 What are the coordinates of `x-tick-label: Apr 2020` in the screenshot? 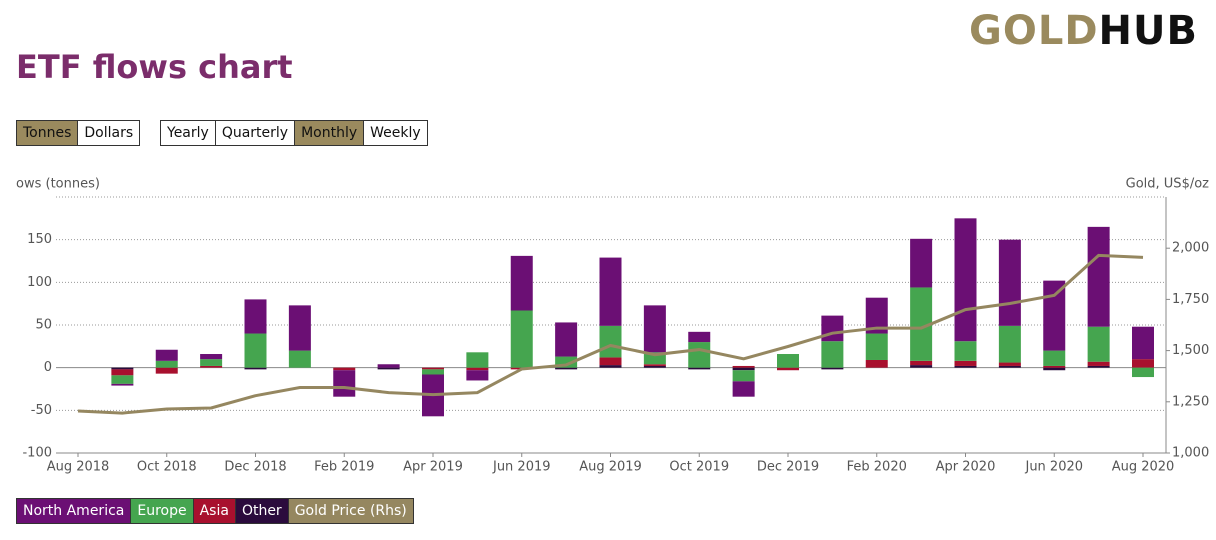 It's located at (966, 467).